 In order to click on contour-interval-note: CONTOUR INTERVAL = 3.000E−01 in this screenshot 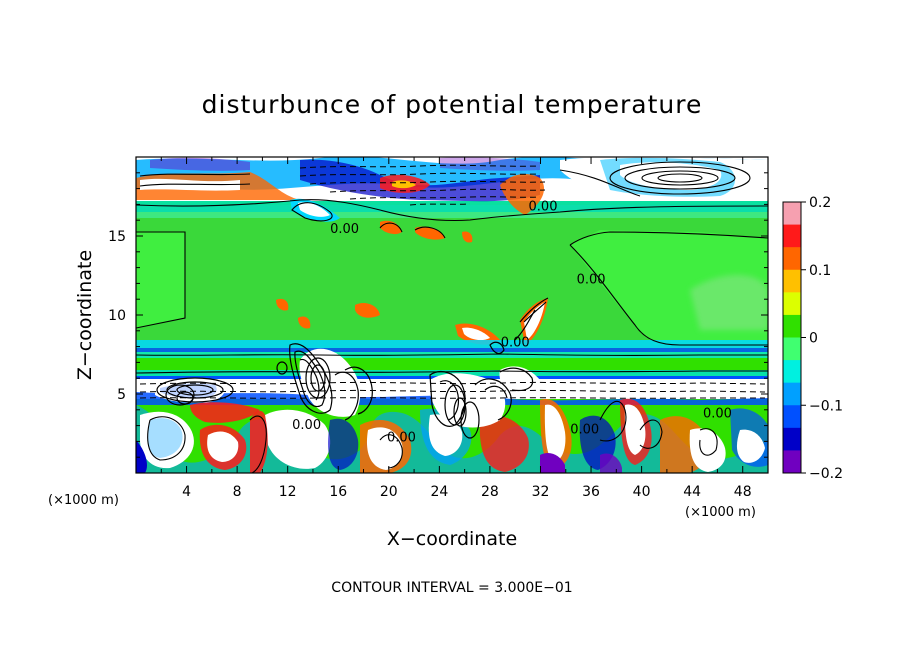, I will do `click(451, 588)`.